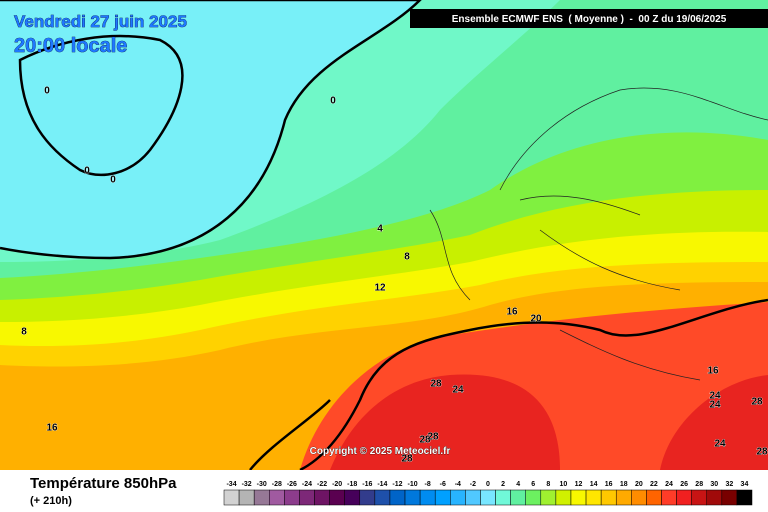  Describe the element at coordinates (397, 484) in the screenshot. I see `scale-label: -12` at that location.